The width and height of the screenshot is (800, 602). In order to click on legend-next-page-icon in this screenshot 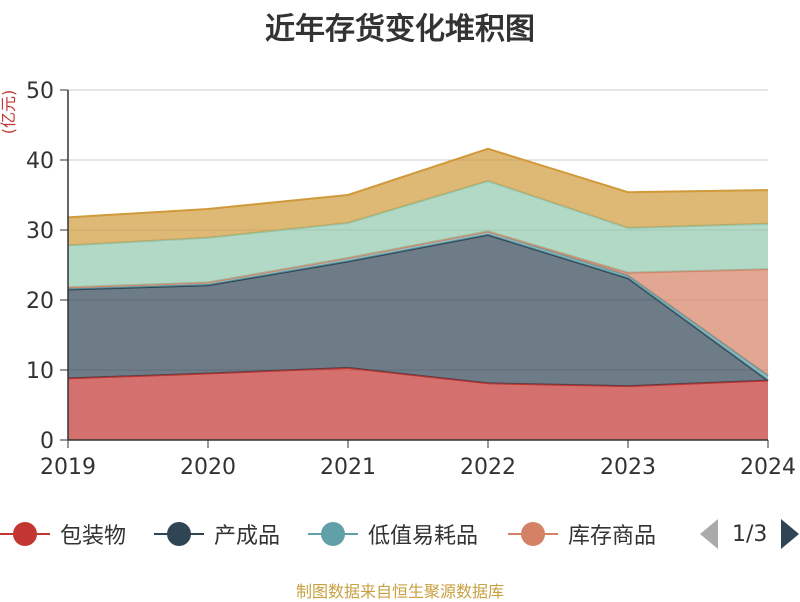, I will do `click(790, 534)`.